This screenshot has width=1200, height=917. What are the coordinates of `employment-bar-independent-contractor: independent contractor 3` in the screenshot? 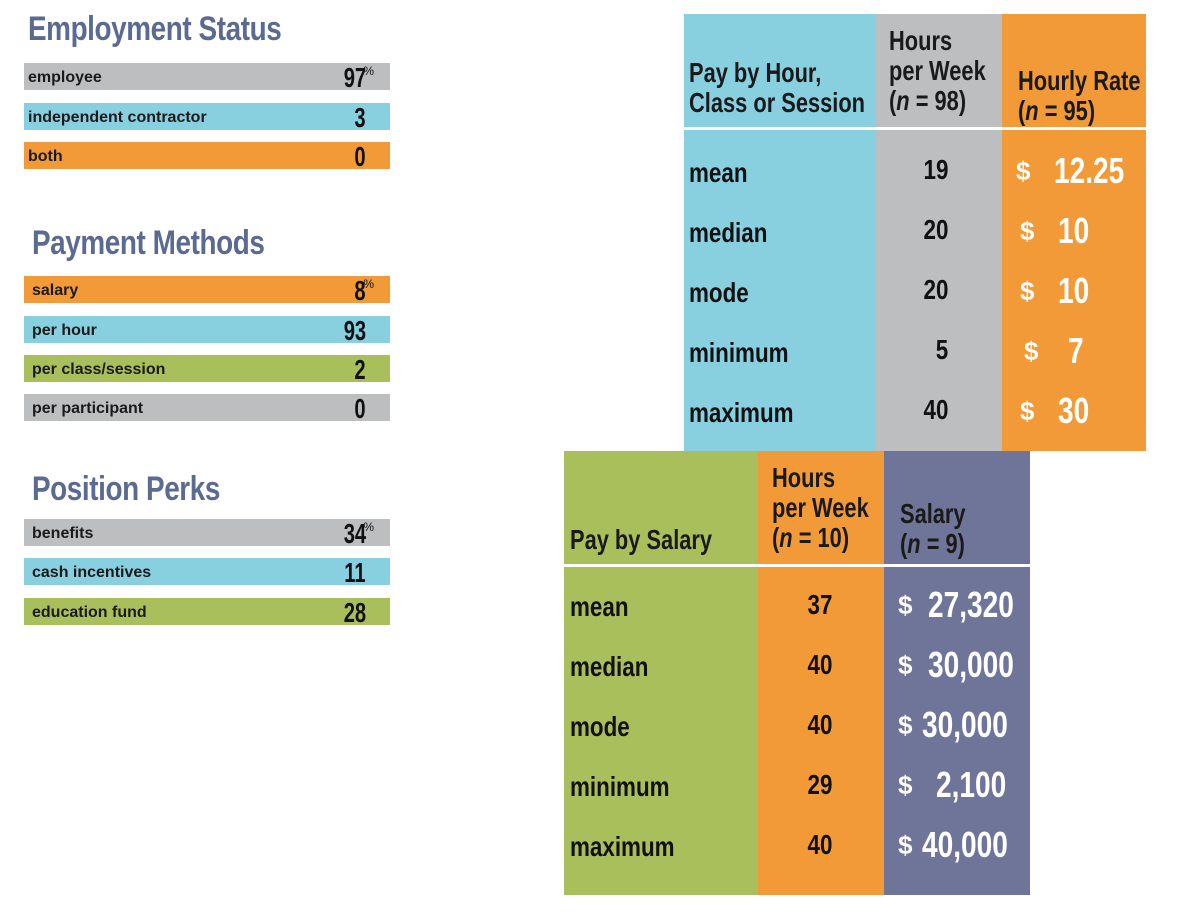 It's located at (207, 117).